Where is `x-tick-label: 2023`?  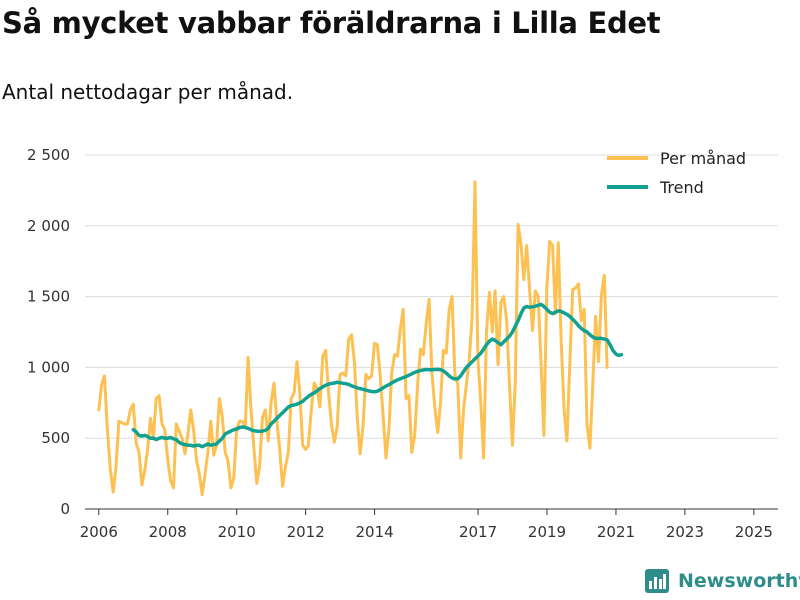 x-tick-label: 2023 is located at coordinates (685, 532).